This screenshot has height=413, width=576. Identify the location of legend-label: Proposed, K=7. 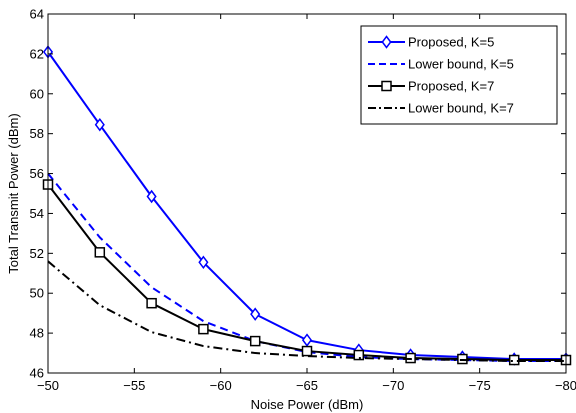
(451, 86).